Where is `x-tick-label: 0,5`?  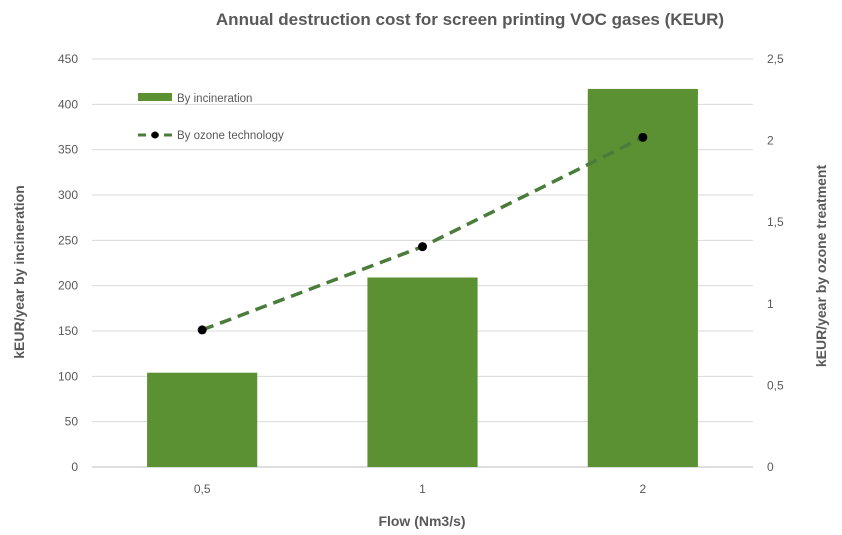 x-tick-label: 0,5 is located at coordinates (202, 489).